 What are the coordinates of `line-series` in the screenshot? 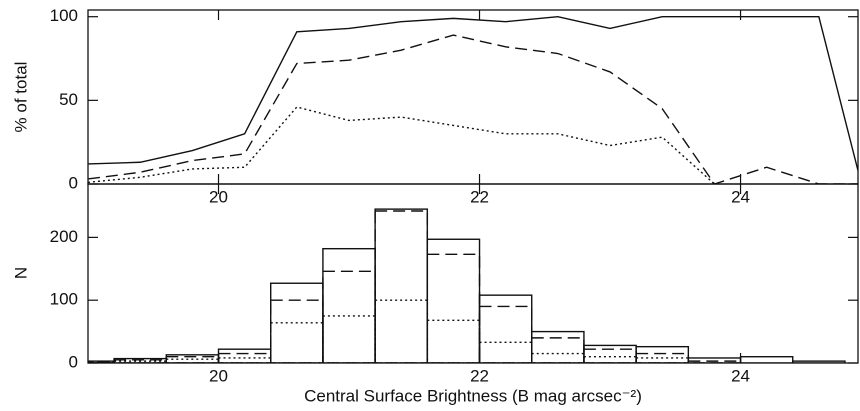 It's located at (401, 145).